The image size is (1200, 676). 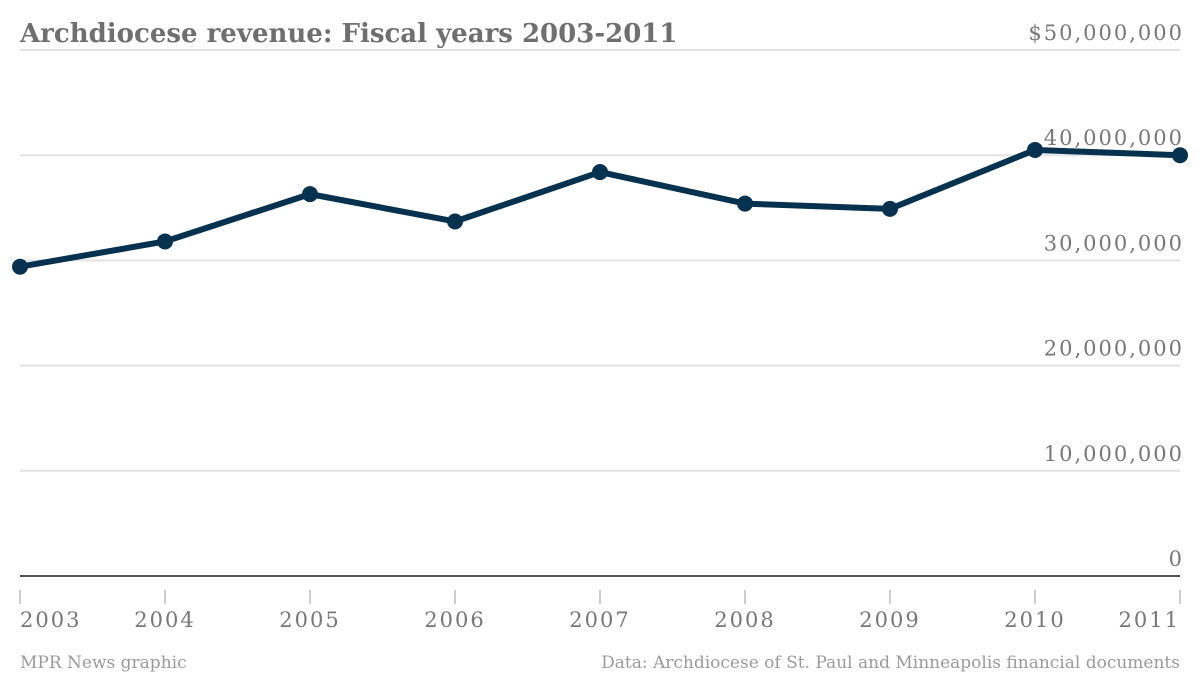 I want to click on x-tick-label: 2008, so click(x=744, y=620).